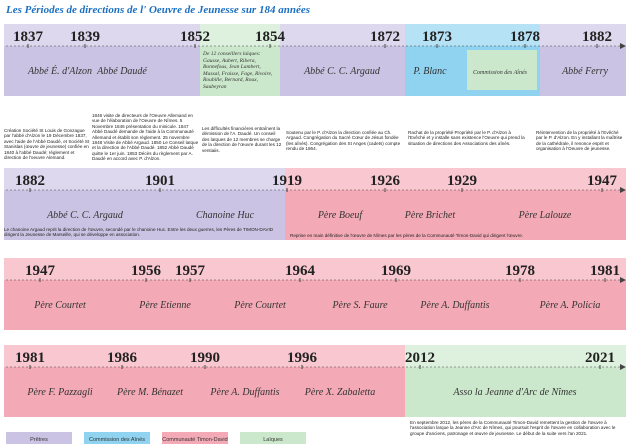 The height and width of the screenshot is (448, 628). Describe the element at coordinates (59, 71) in the screenshot. I see `director-name: Abbé É. d'Alzon` at that location.